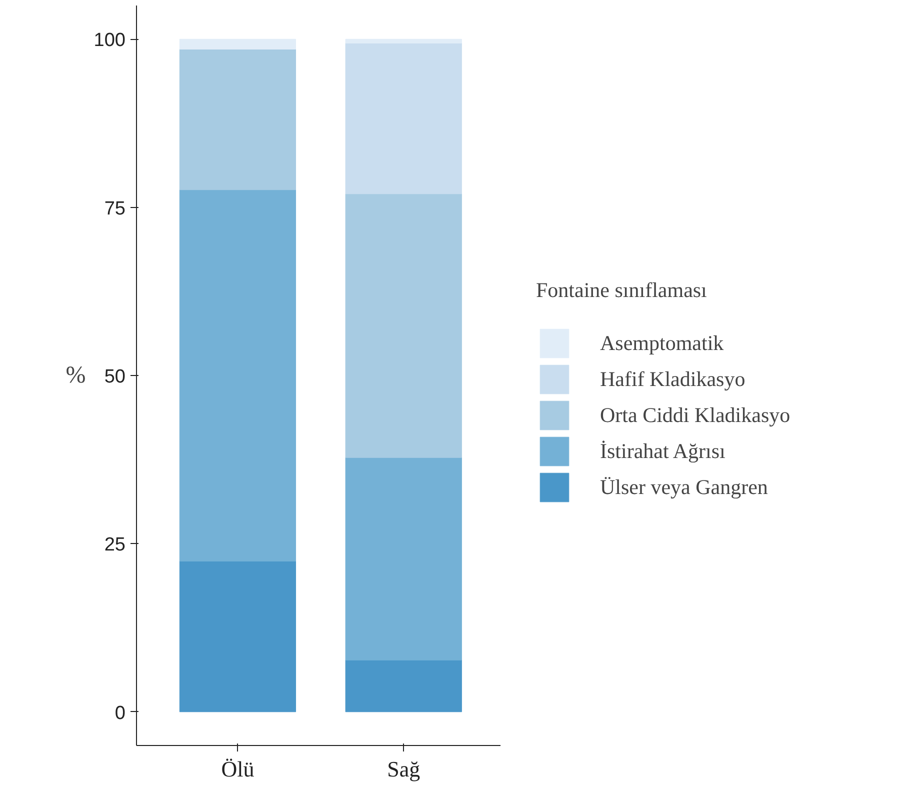  I want to click on y-axis-title: %, so click(76, 375).